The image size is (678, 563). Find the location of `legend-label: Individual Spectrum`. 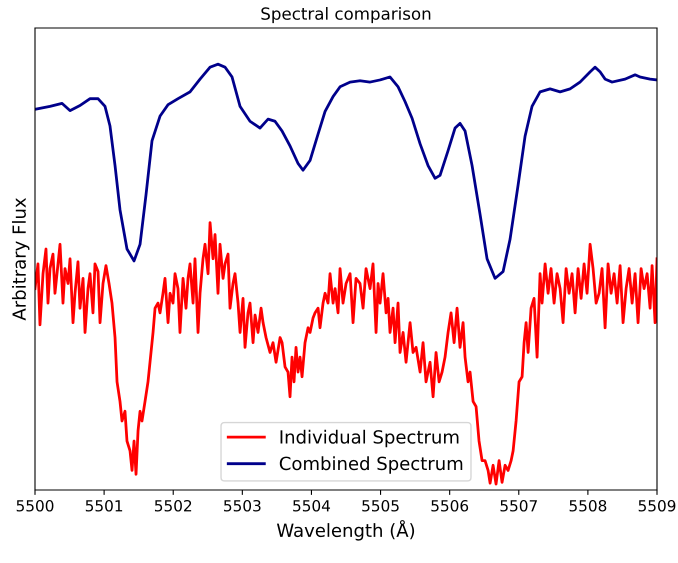

legend-label: Individual Spectrum is located at coordinates (369, 439).